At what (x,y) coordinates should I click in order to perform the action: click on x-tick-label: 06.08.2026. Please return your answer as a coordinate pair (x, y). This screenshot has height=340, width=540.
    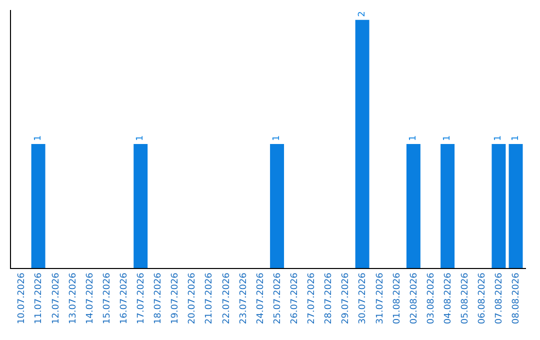
    Looking at the image, I should click on (483, 298).